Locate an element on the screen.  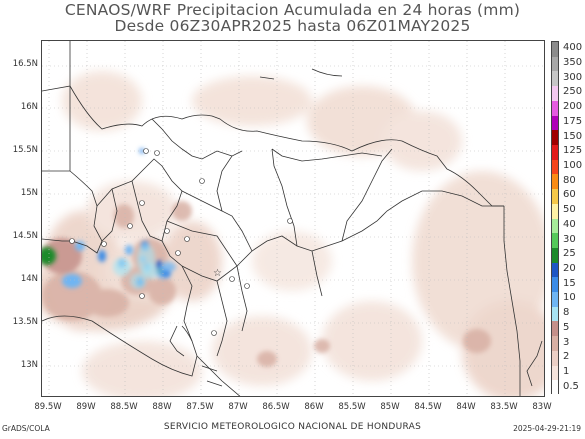
lat-label: 14.5N is located at coordinates (25, 236).